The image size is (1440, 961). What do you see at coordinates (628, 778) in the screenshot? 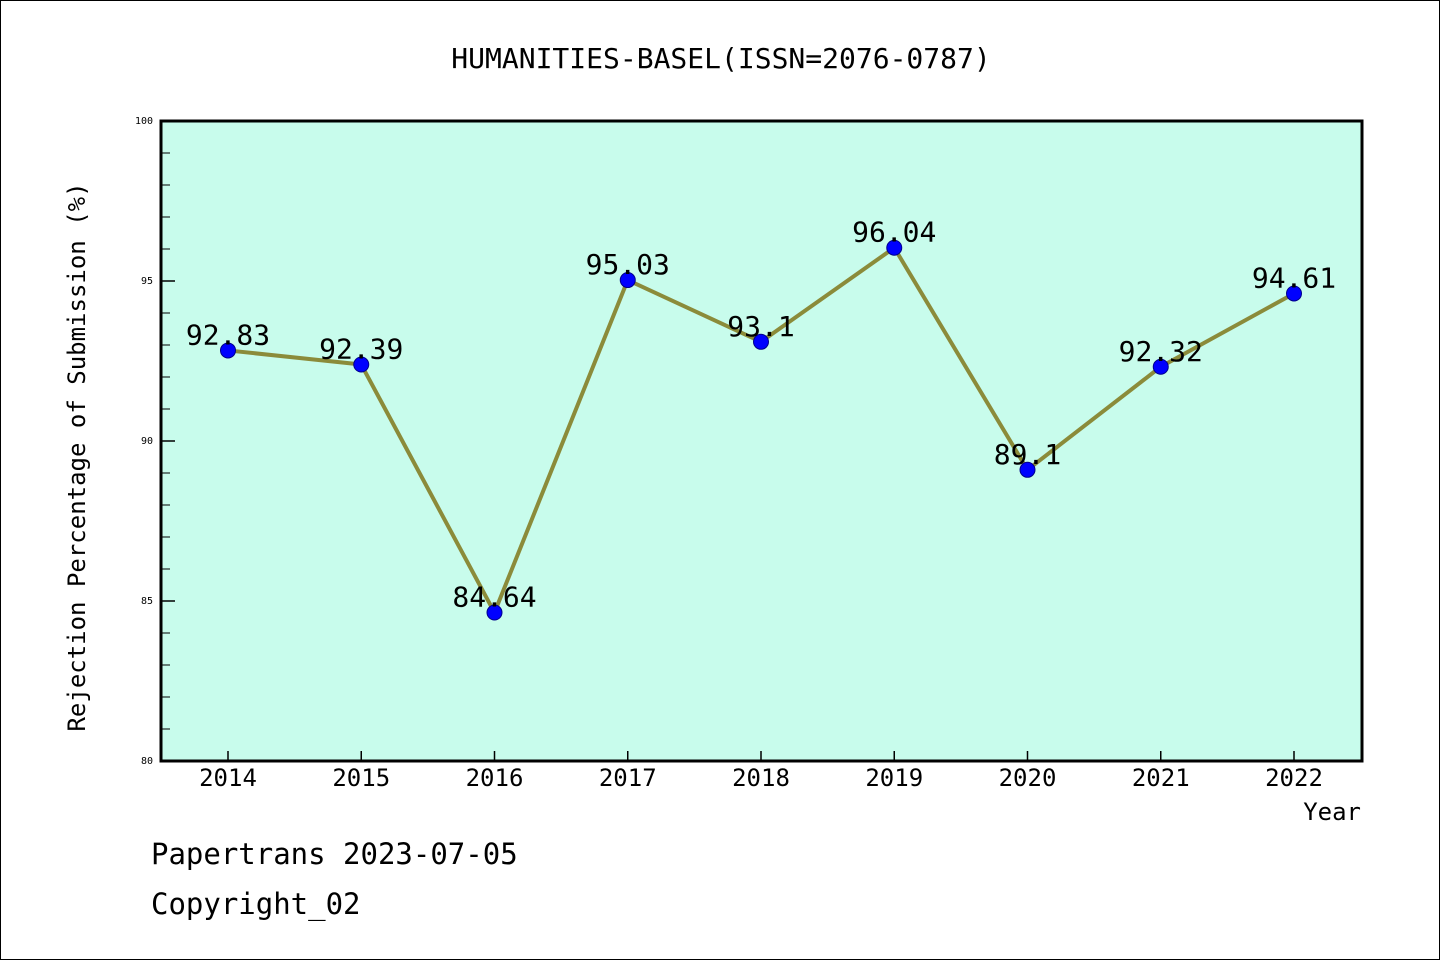
I see `x-tick-label: 2017` at bounding box center [628, 778].